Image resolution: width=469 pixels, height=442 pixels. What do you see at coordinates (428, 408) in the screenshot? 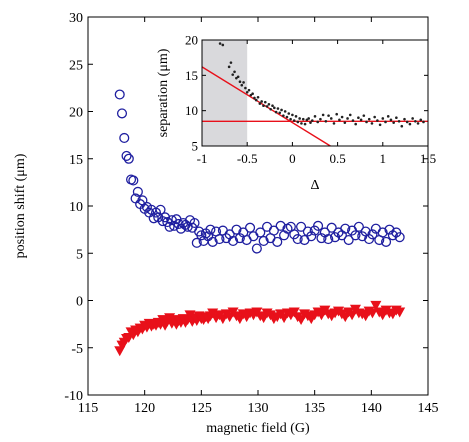
I see `main-x-tick-label: 145` at bounding box center [428, 408].